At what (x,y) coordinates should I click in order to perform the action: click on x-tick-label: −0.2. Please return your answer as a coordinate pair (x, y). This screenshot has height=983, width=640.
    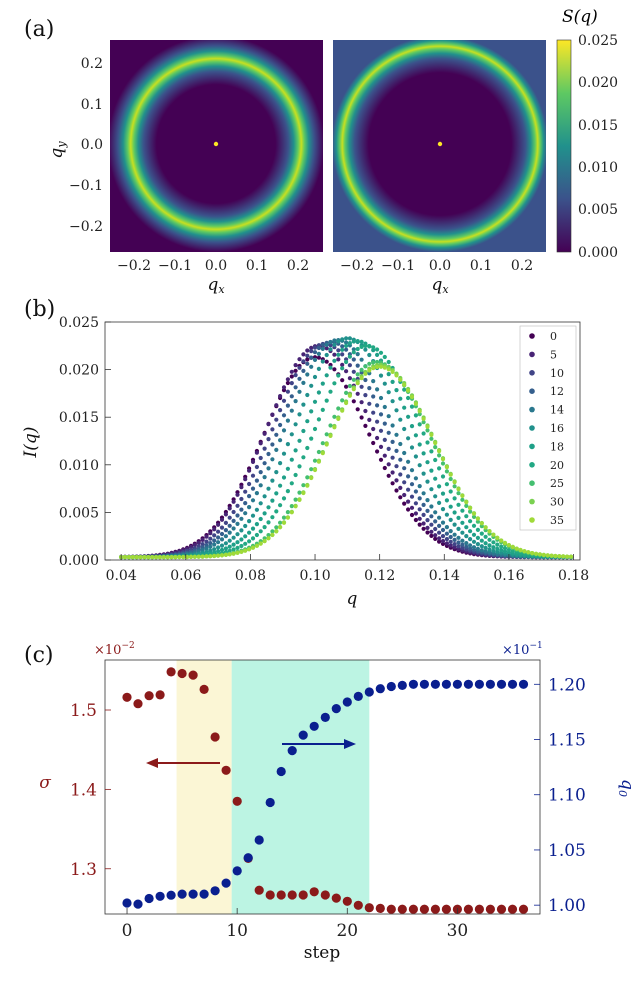
    Looking at the image, I should click on (134, 266).